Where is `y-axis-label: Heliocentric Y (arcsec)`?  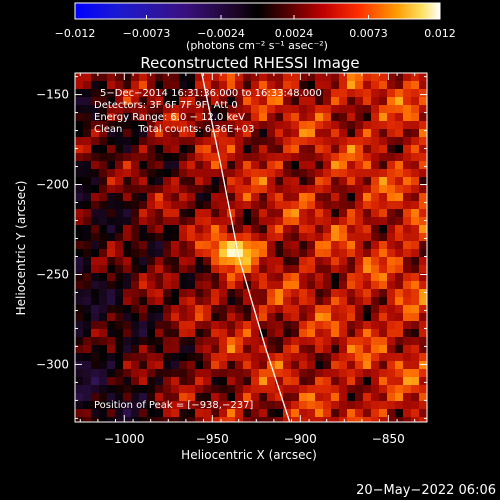
y-axis-label: Heliocentric Y (arcsec) is located at coordinates (21, 248).